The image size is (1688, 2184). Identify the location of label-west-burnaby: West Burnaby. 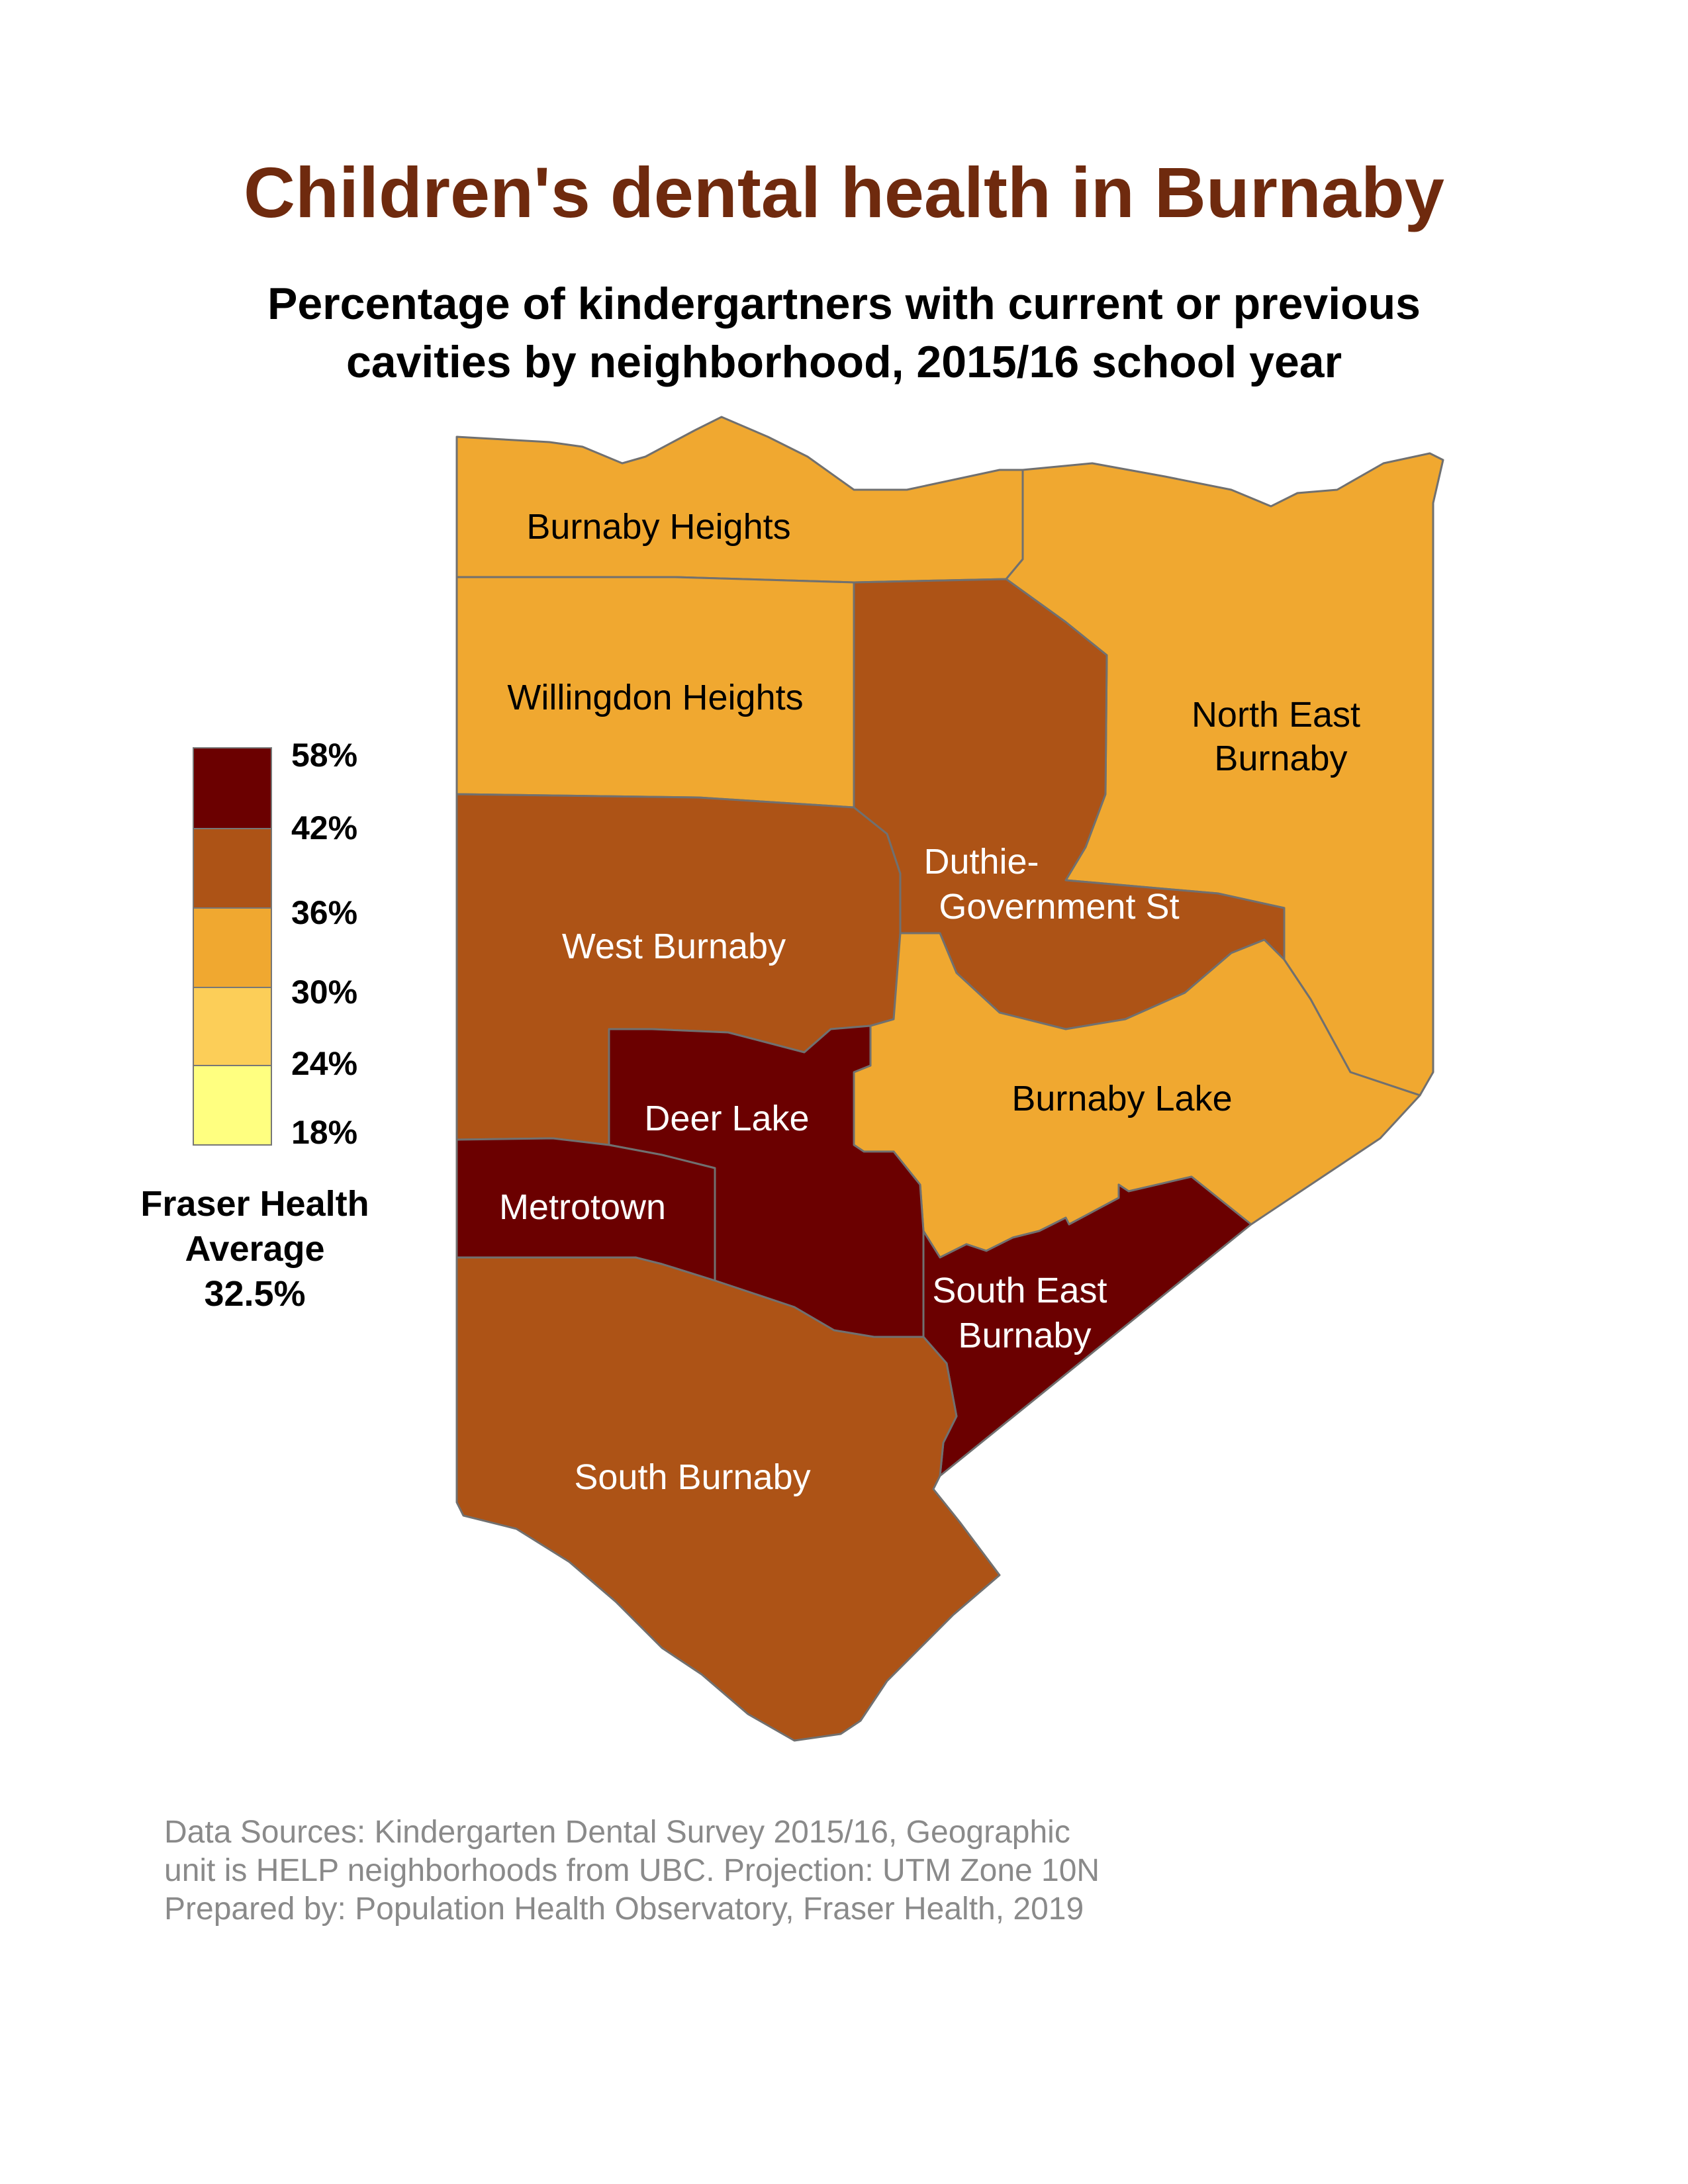
(674, 947).